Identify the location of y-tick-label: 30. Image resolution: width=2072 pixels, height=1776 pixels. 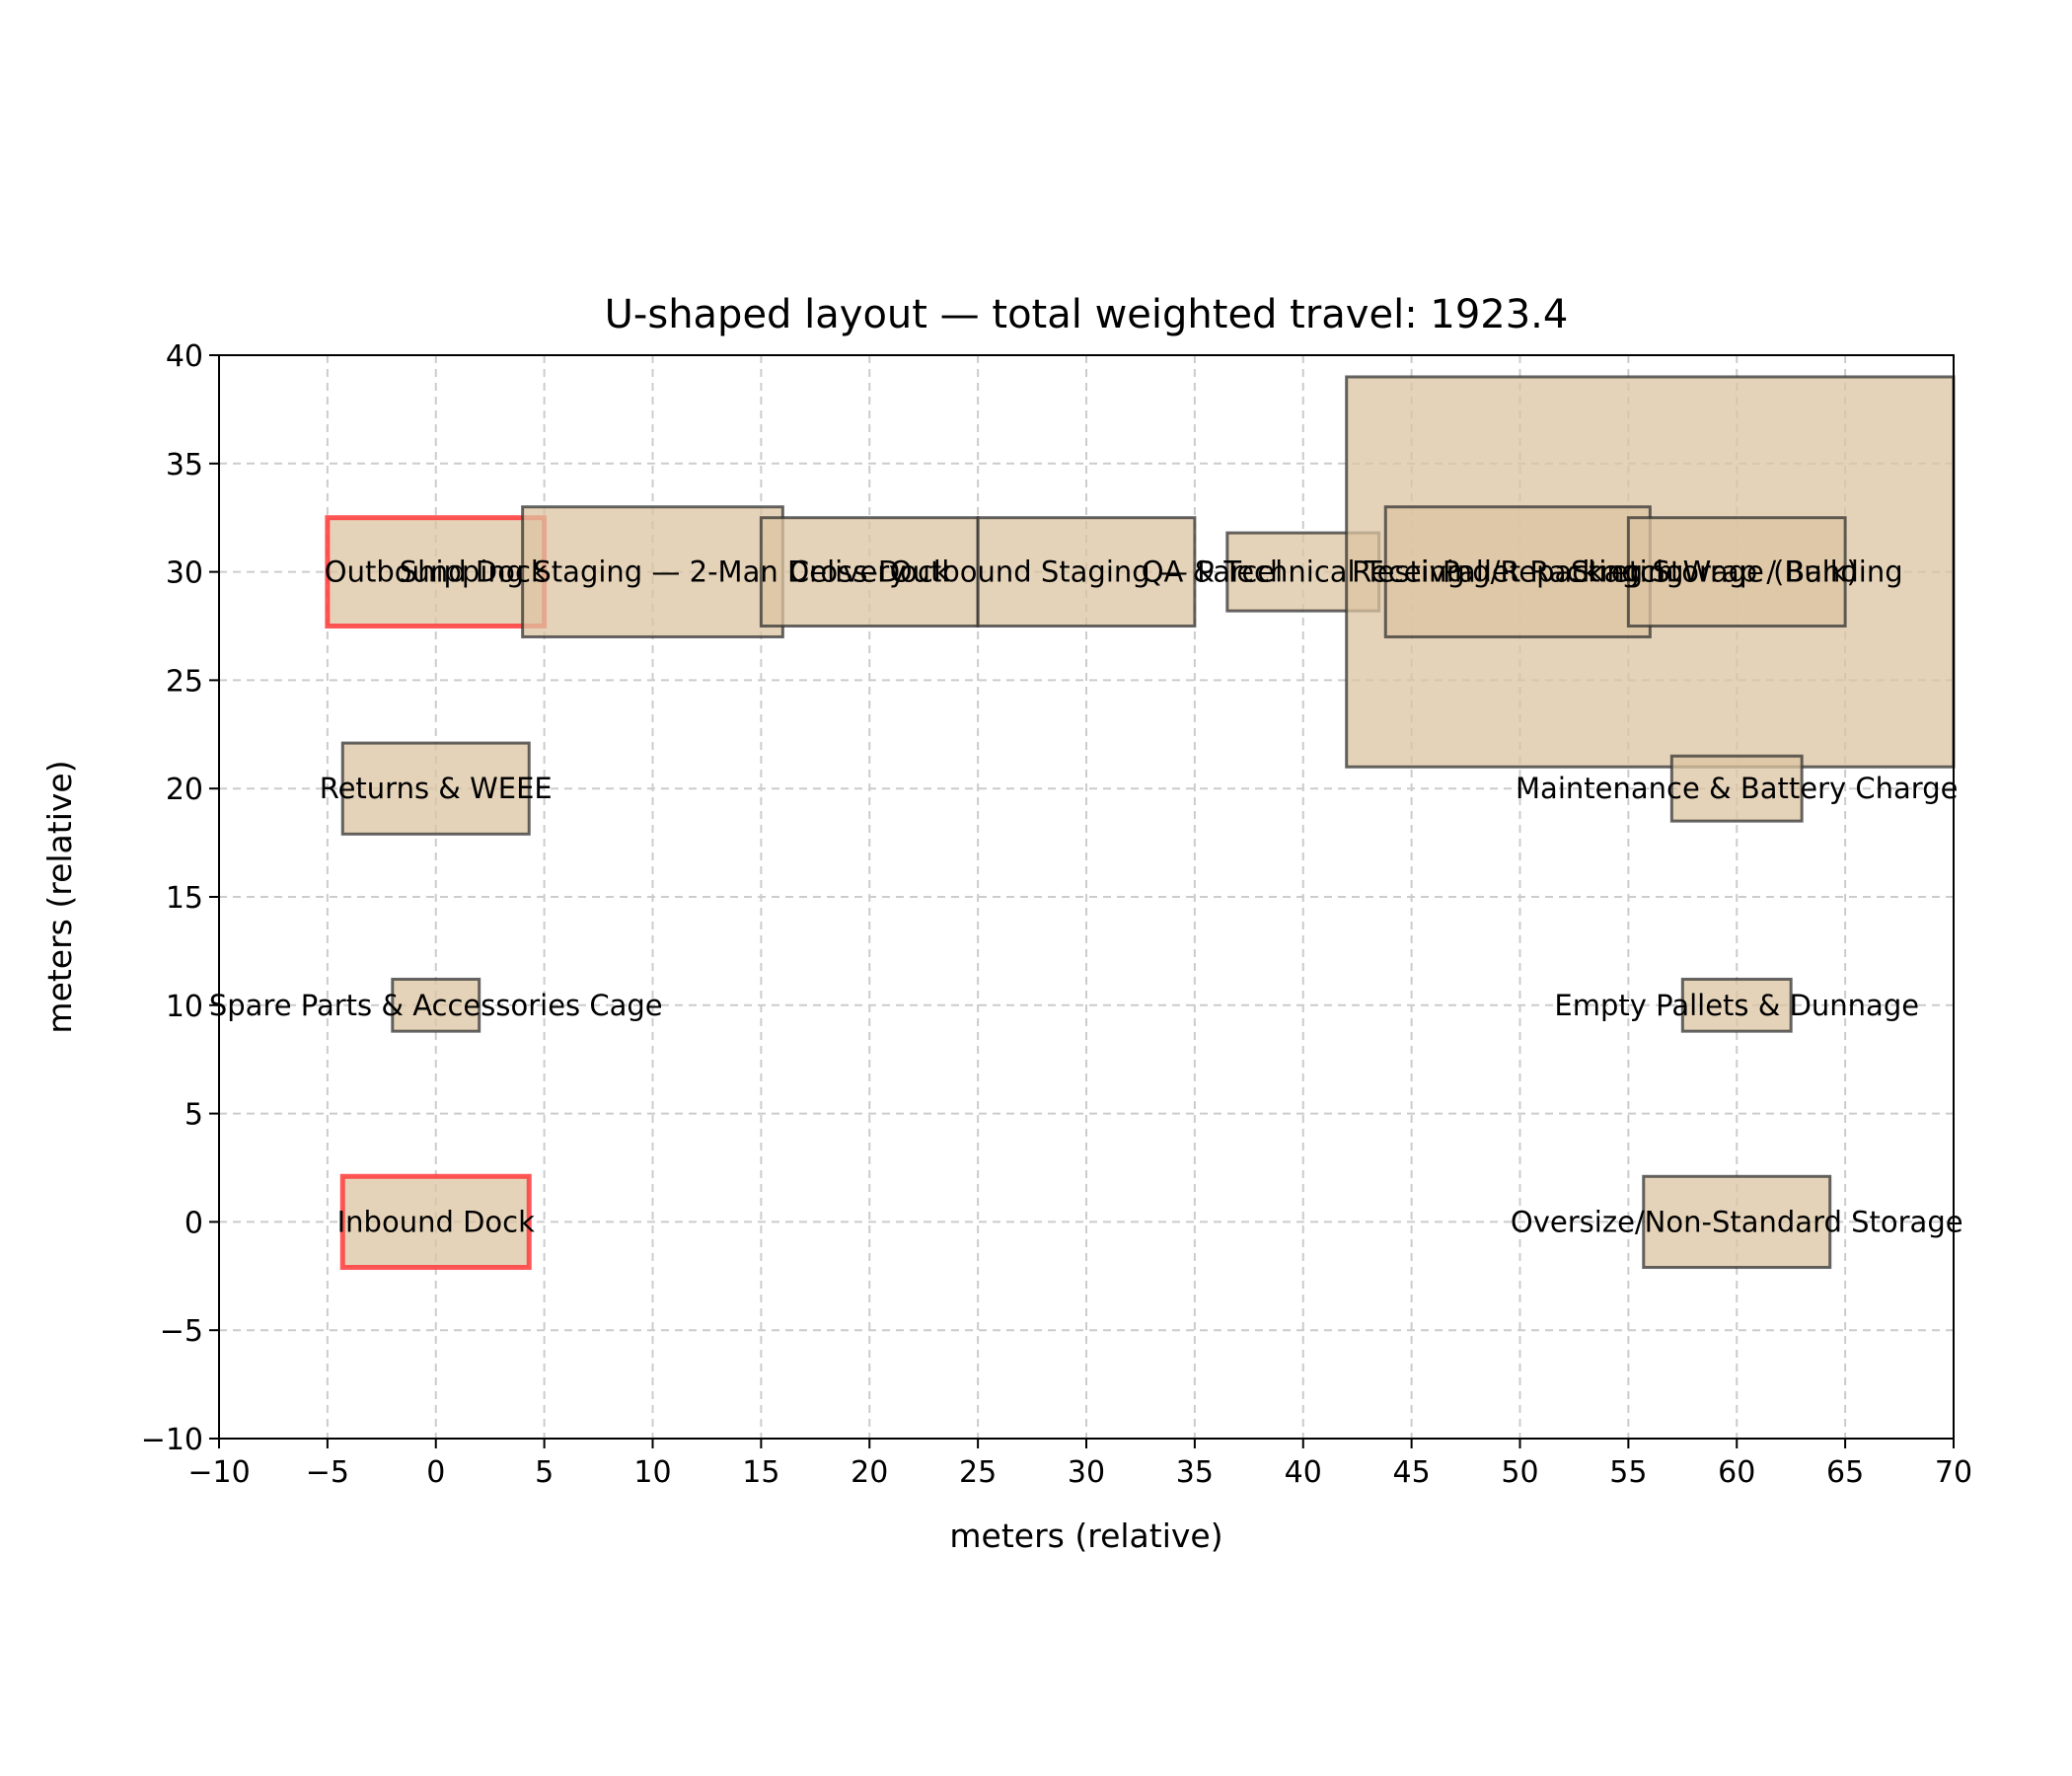
(185, 573).